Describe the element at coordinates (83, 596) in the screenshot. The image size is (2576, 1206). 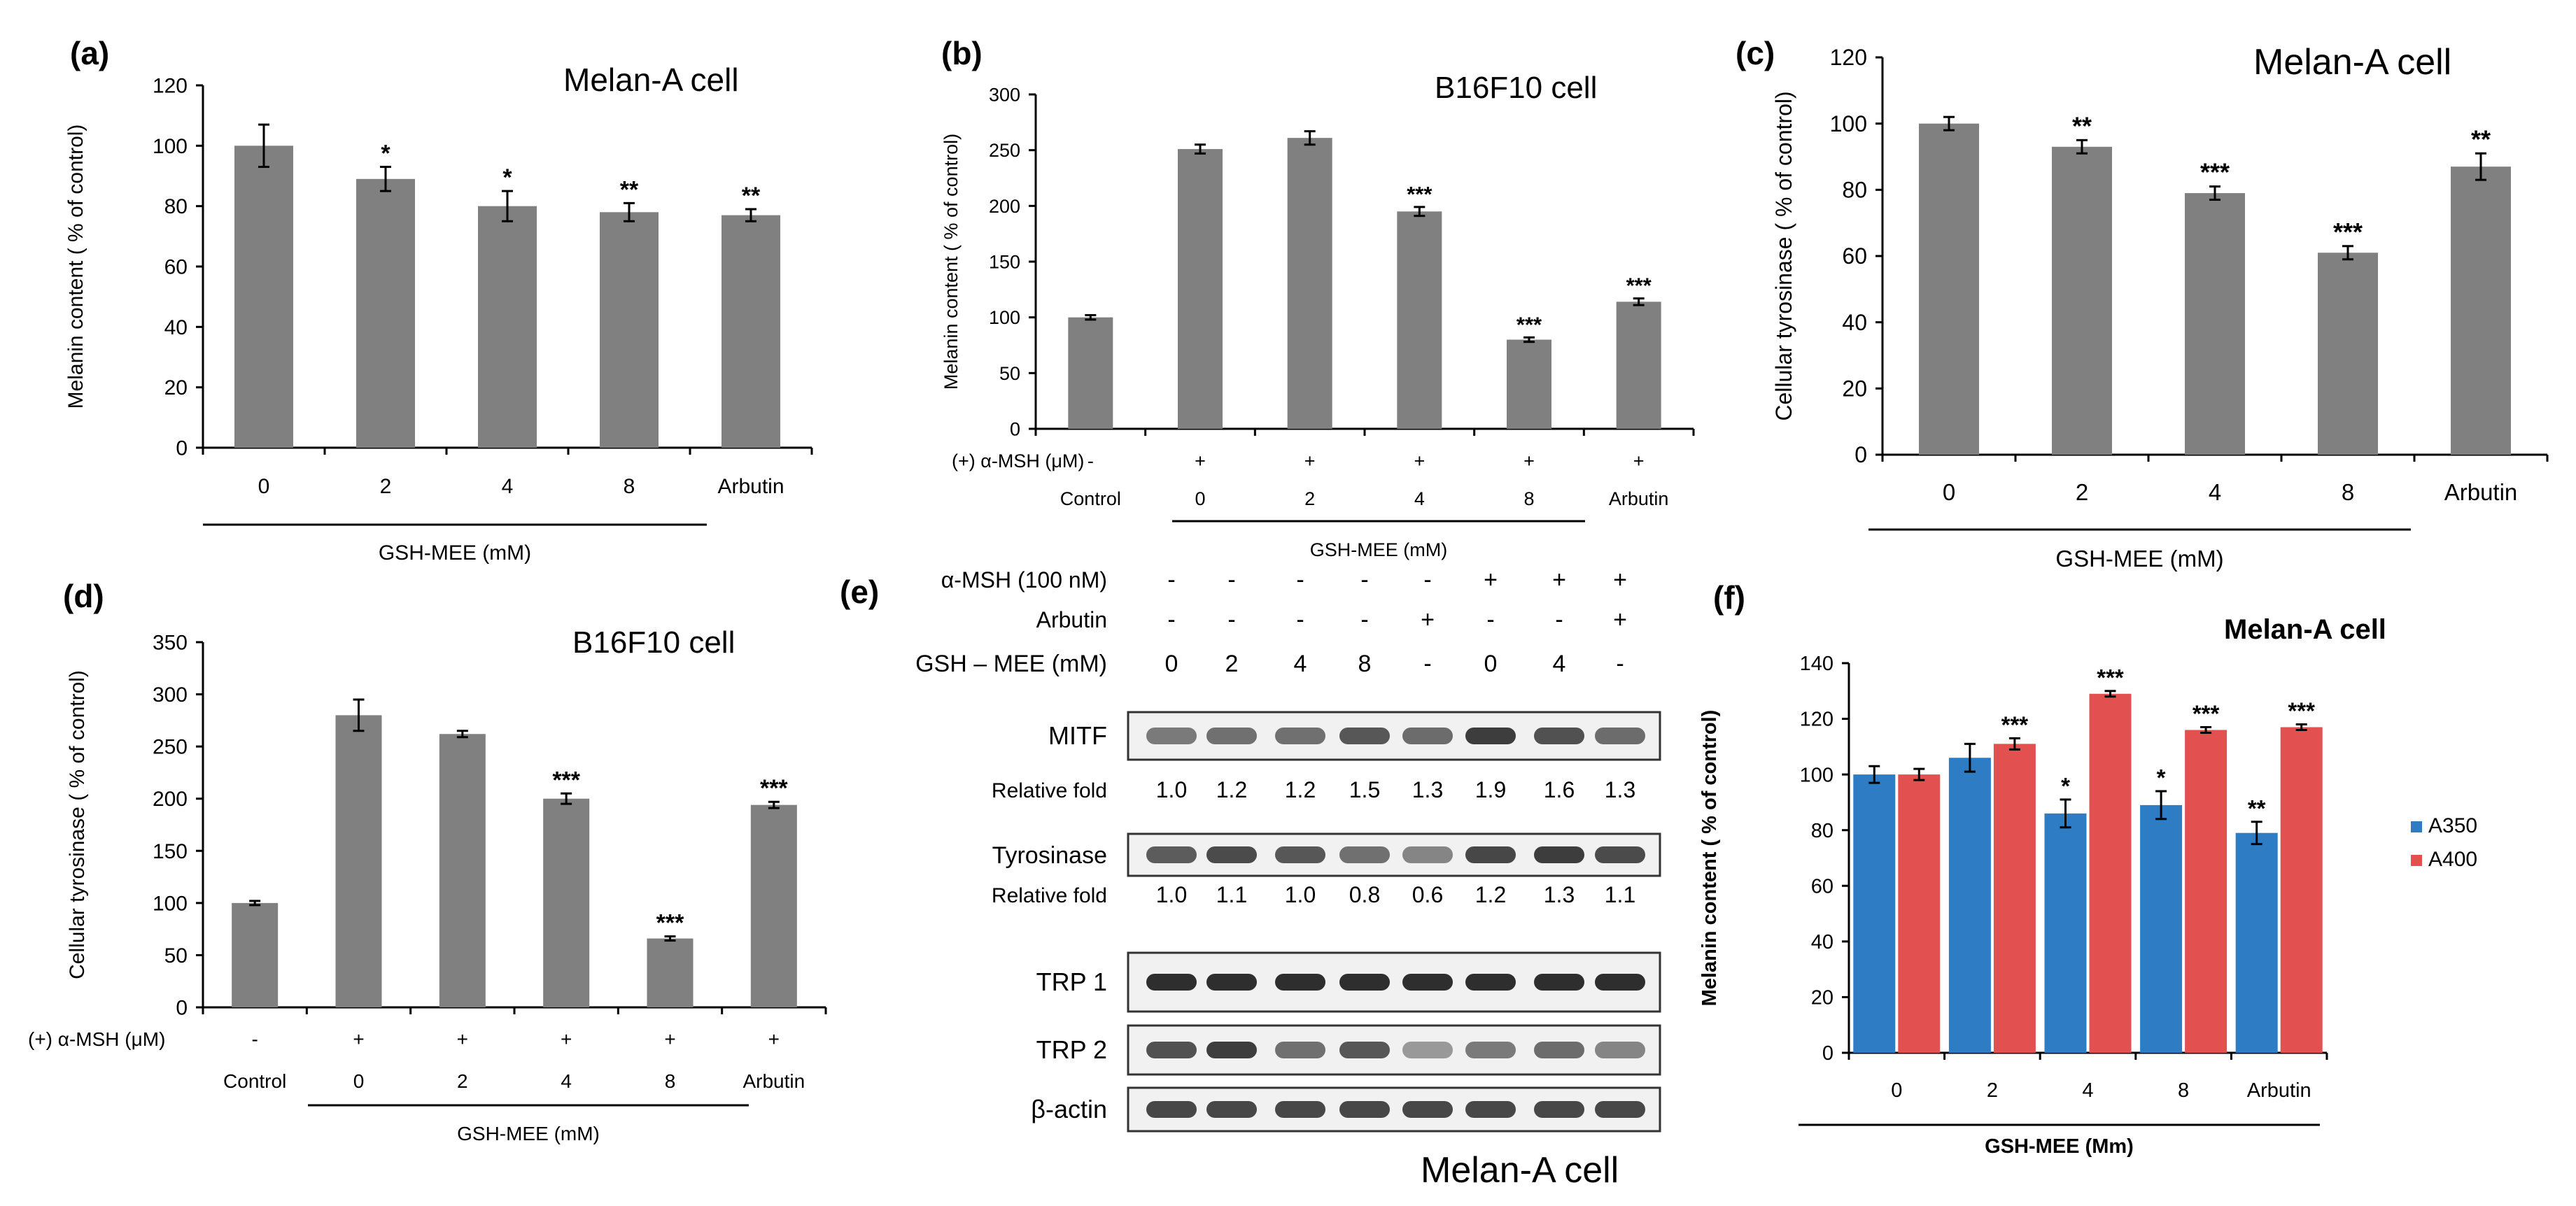
I see `panel-d-letter: (d)` at that location.